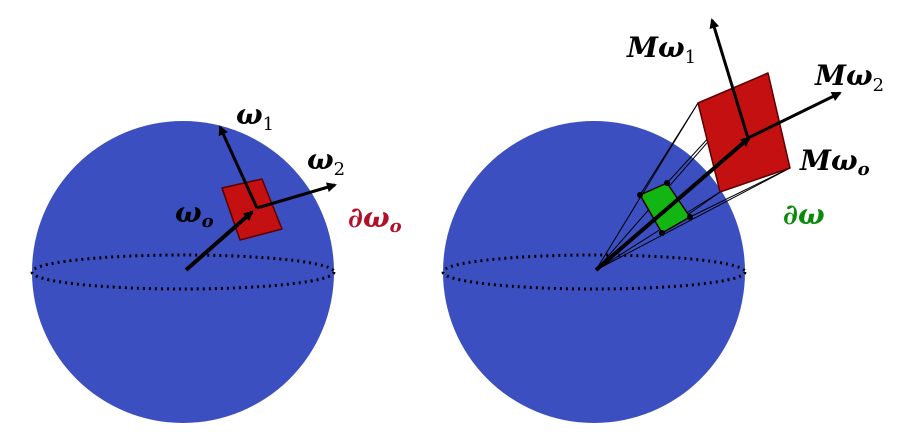  I want to click on left-omega-2-sub: 2, so click(339, 169).